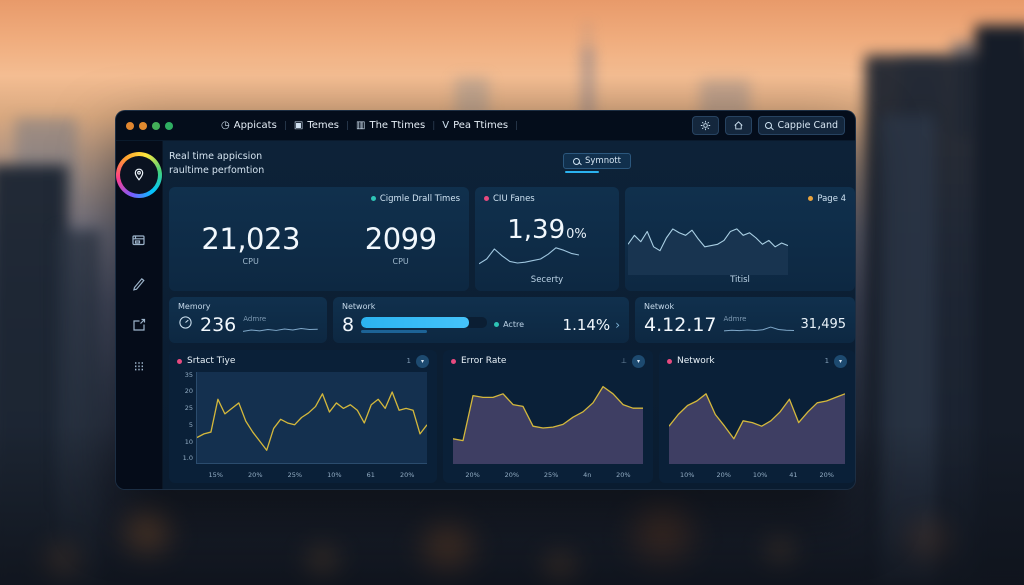  I want to click on cpu-stat-primary: 21,023 CPU, so click(250, 244).